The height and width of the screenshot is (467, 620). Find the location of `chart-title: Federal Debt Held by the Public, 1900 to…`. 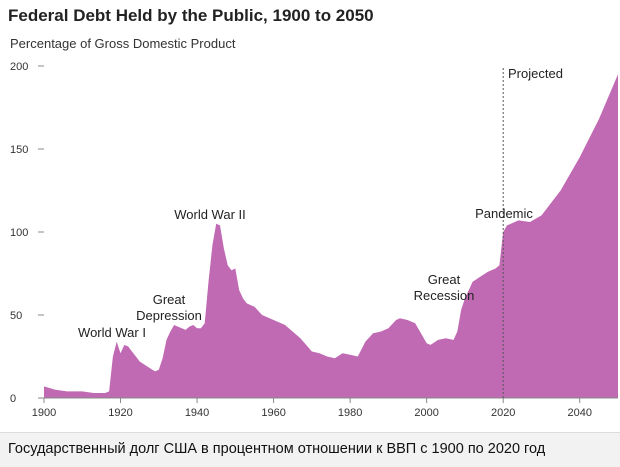

chart-title: Federal Debt Held by the Public, 1900 to… is located at coordinates (191, 15).